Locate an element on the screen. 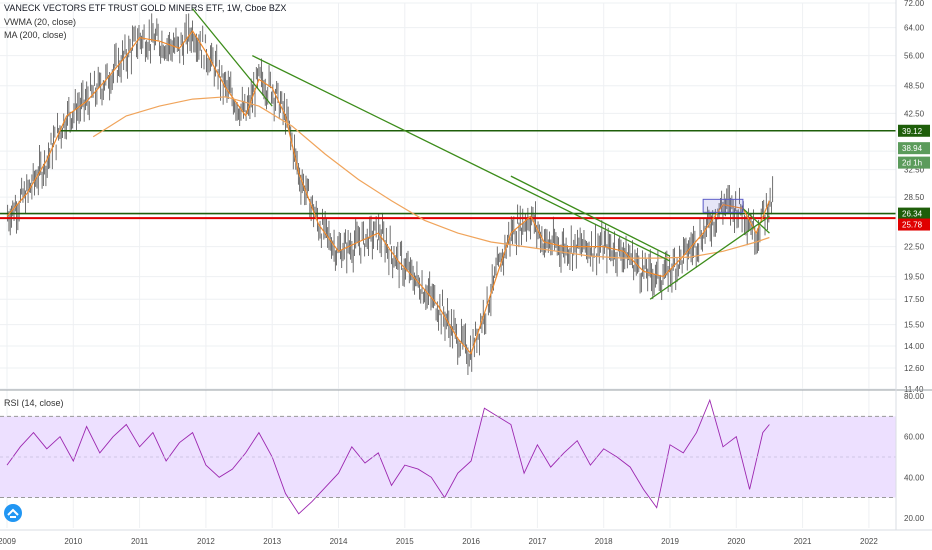 This screenshot has height=550, width=932. x-tick-label: 2020 is located at coordinates (736, 541).